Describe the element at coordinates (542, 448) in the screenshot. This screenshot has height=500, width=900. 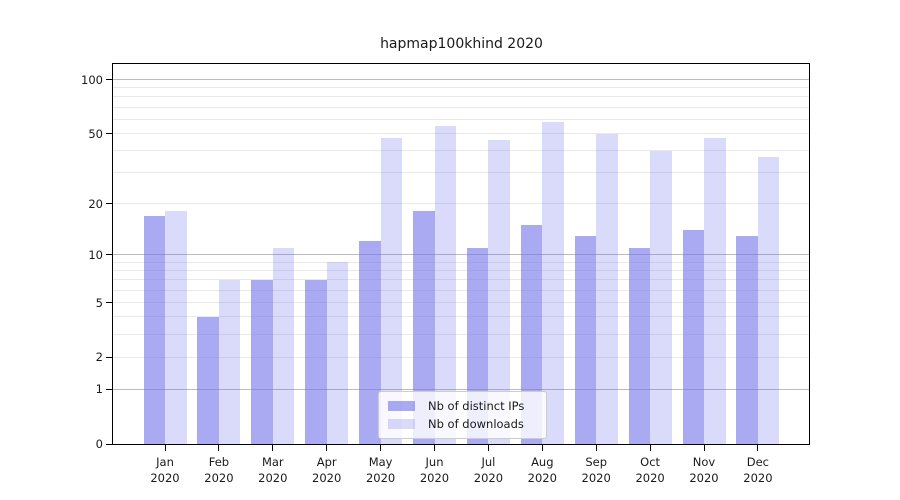
I see `x-tick-aug` at that location.